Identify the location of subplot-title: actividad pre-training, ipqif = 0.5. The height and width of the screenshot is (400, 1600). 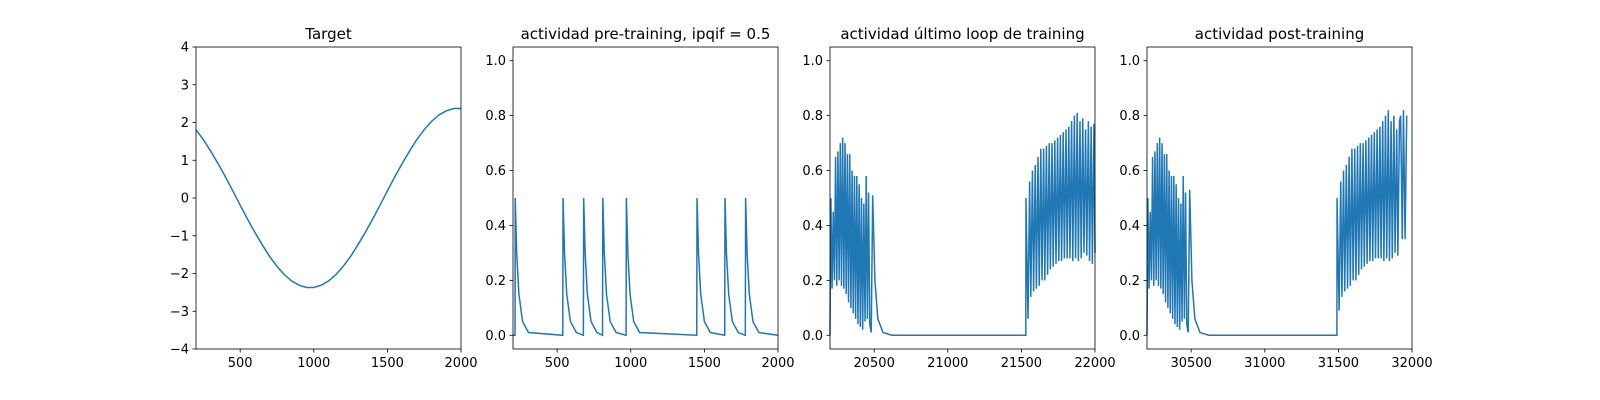
(646, 34).